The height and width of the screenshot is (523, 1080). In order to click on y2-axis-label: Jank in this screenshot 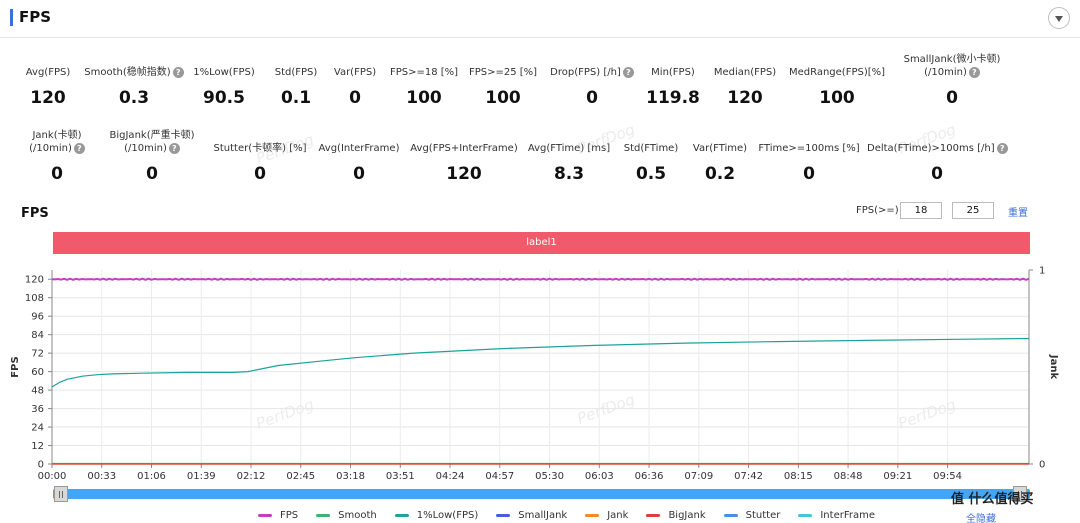, I will do `click(1053, 367)`.